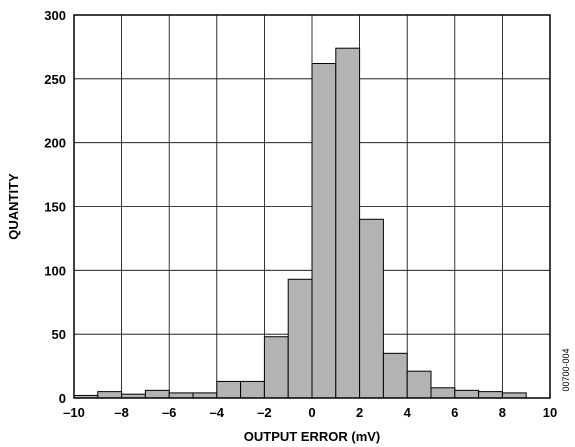  What do you see at coordinates (359, 412) in the screenshot?
I see `x-tick-label: 2` at bounding box center [359, 412].